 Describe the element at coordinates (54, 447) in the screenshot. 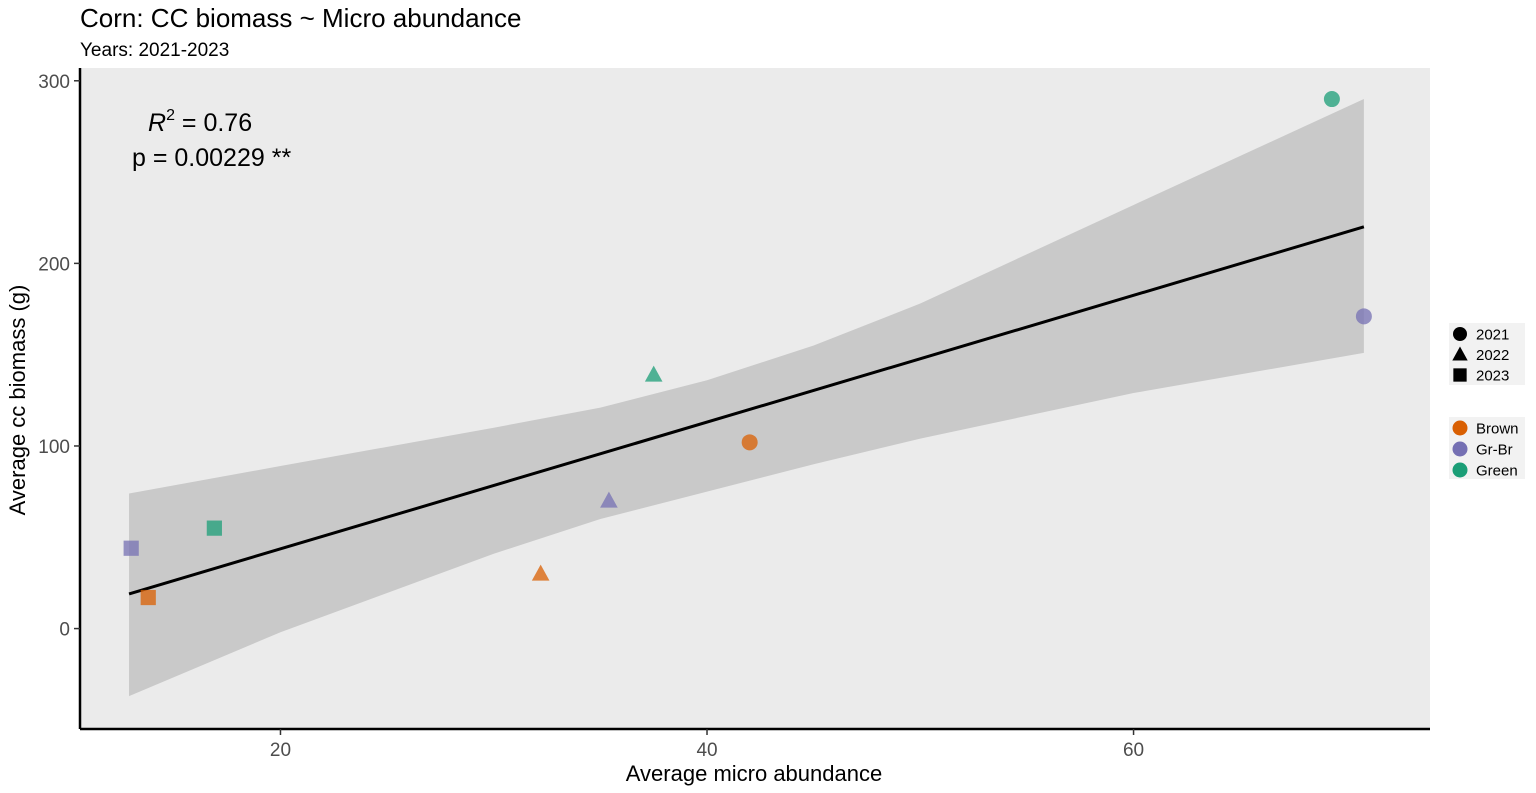

I see `y-tick-label: 100` at that location.